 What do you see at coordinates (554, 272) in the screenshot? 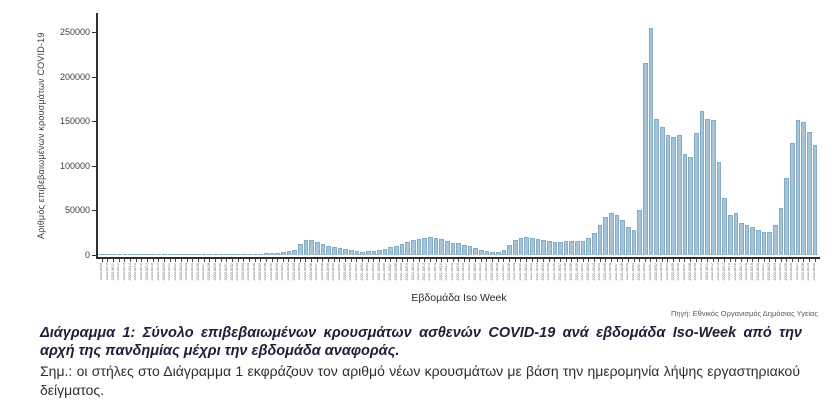
I see `x-tick-label: 2021-W36` at bounding box center [554, 272].